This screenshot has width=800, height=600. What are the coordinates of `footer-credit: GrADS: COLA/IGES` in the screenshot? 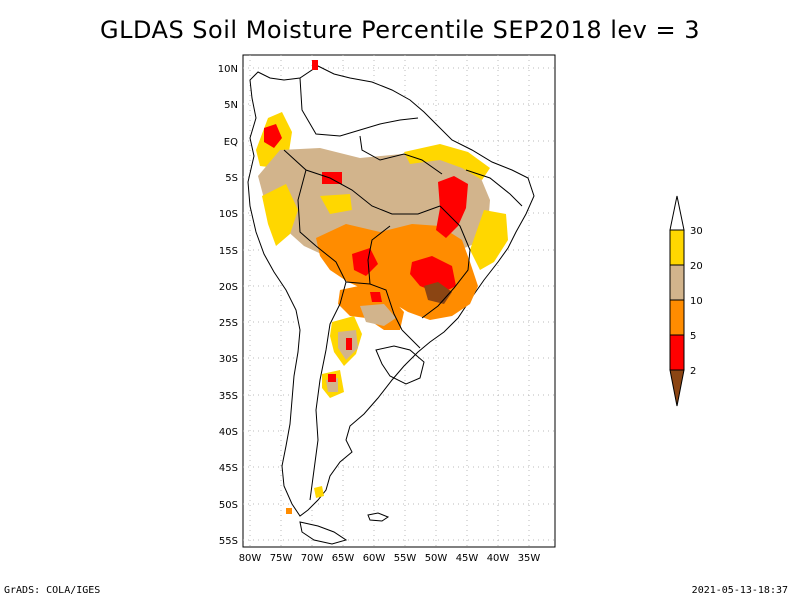 It's located at (52, 590).